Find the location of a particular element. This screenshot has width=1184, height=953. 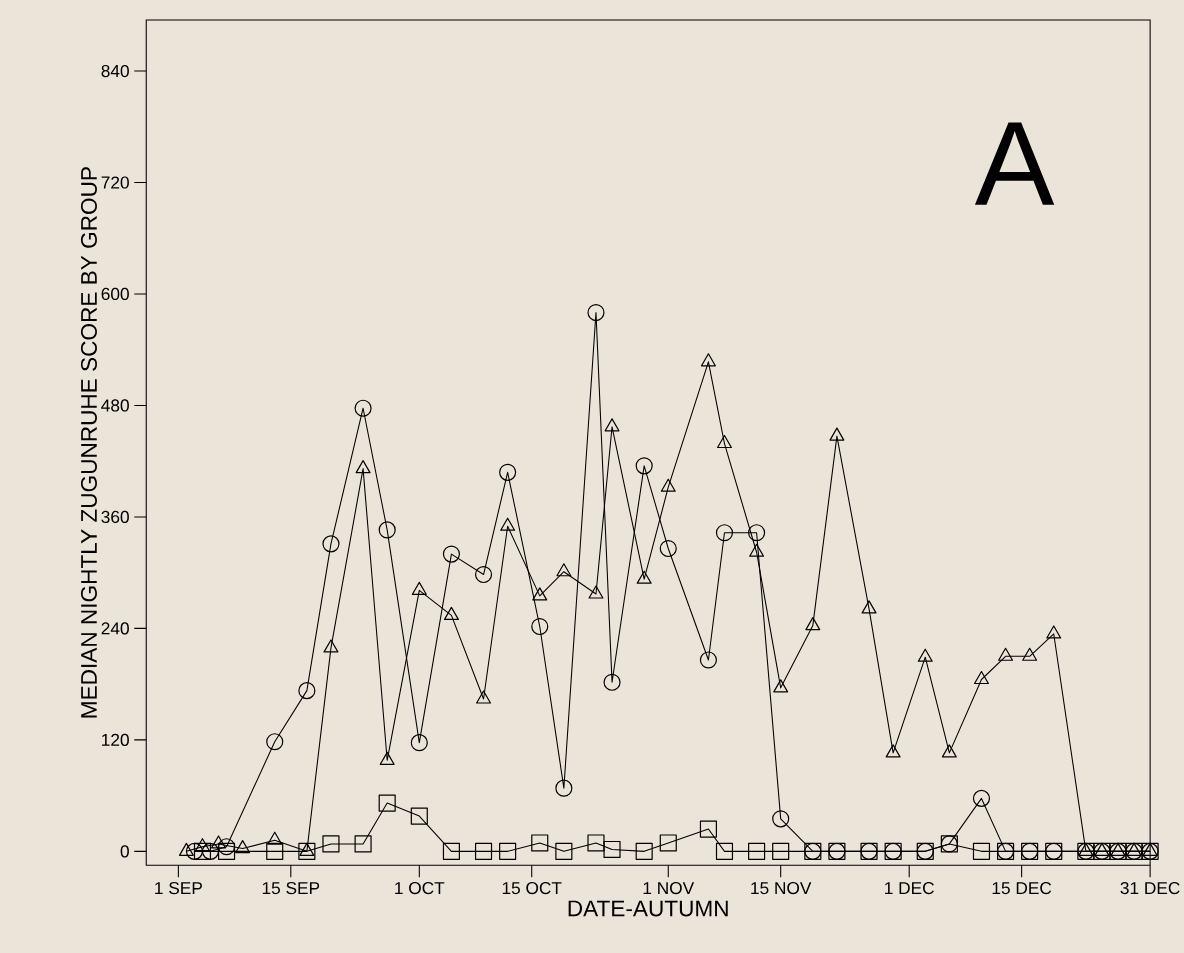

x-tick-label: 1 DEC is located at coordinates (909, 888).